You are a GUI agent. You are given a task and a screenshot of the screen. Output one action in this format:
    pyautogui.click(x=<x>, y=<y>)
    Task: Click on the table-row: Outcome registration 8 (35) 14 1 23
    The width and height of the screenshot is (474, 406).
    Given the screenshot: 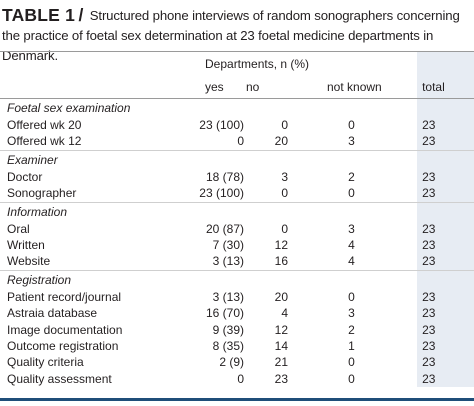 What is the action you would take?
    pyautogui.click(x=237, y=346)
    